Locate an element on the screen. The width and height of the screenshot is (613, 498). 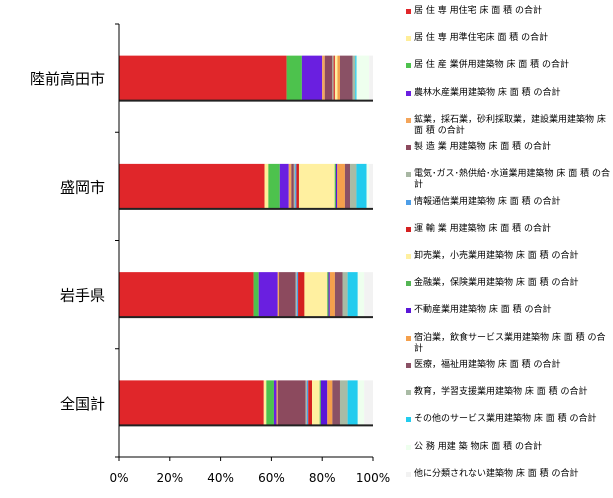
x-tick-label: 80% is located at coordinates (322, 478).